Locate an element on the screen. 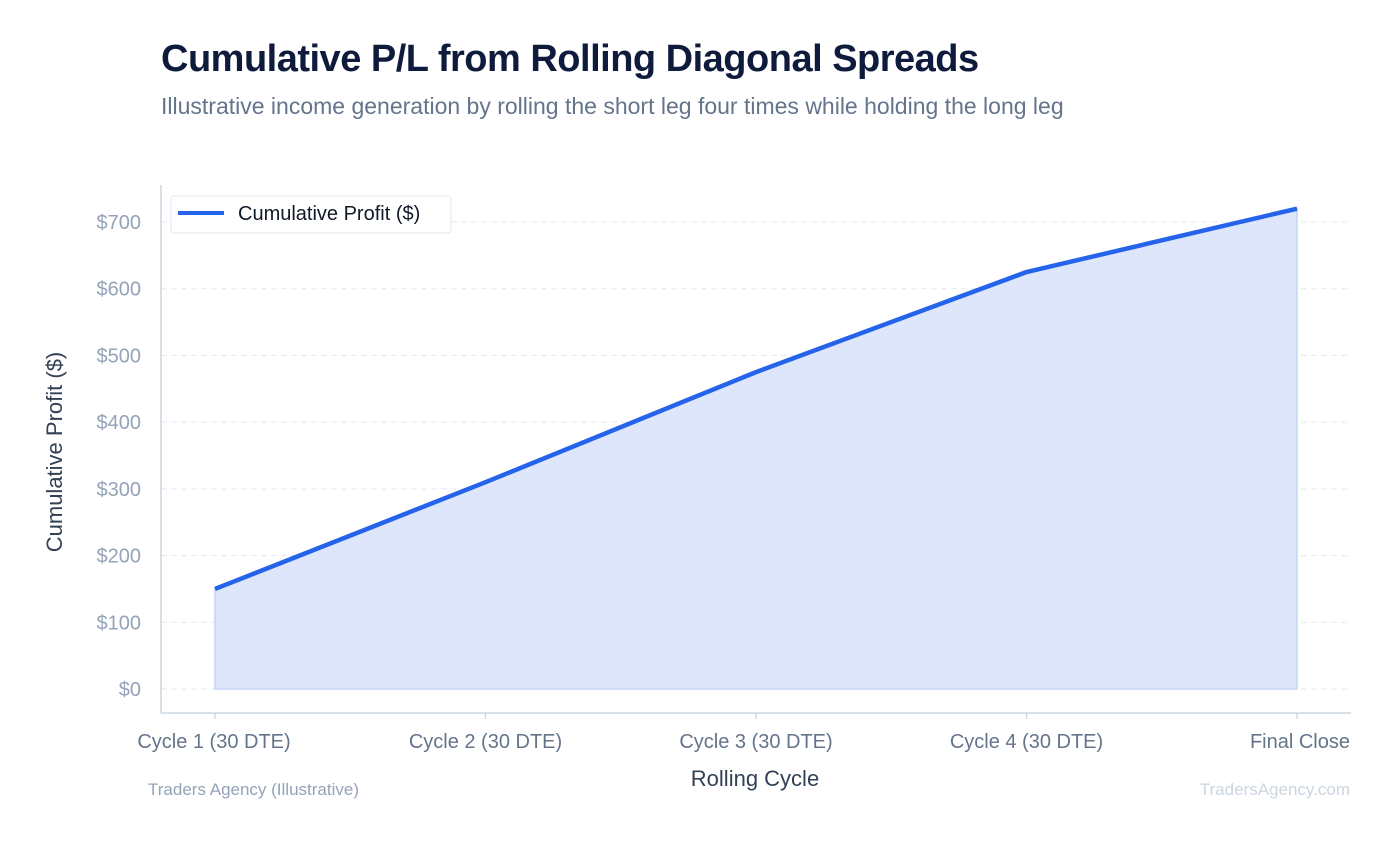  y-tick-label: $700 is located at coordinates (119, 223).